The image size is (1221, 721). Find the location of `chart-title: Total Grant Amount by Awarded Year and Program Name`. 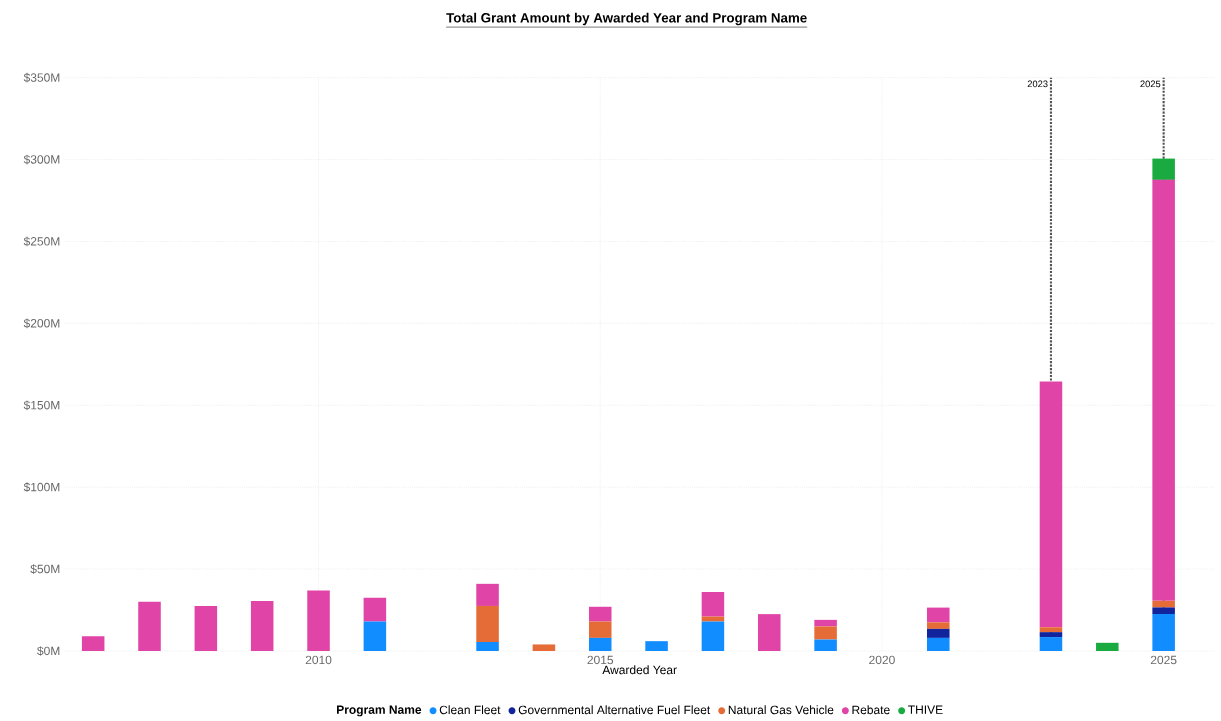

chart-title: Total Grant Amount by Awarded Year and Program Name is located at coordinates (626, 19).